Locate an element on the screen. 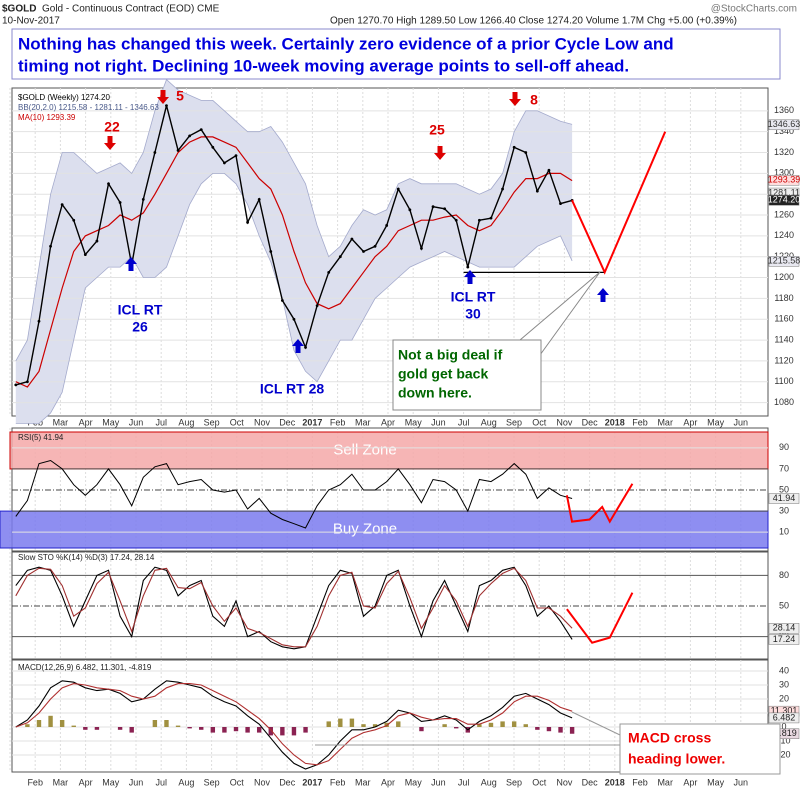  annotation: 5 is located at coordinates (180, 96).